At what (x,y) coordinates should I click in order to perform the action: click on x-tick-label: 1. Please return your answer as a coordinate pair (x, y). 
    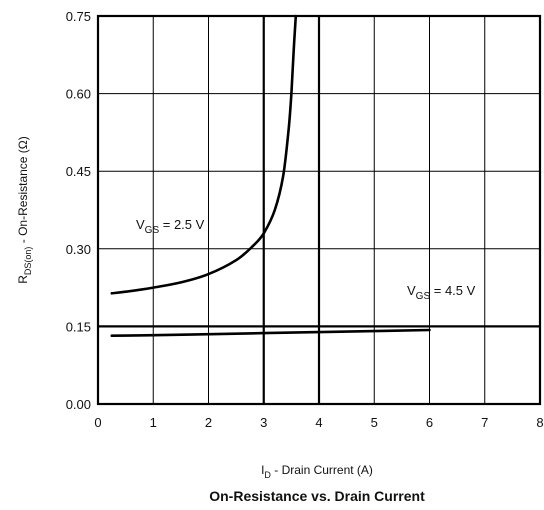
    Looking at the image, I should click on (153, 422).